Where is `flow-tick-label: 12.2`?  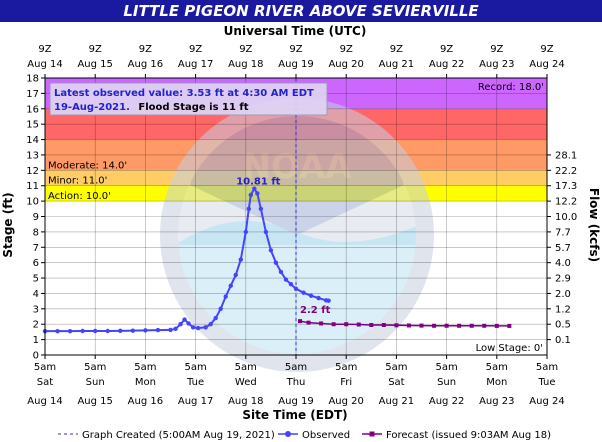
flow-tick-label: 12.2 is located at coordinates (566, 202).